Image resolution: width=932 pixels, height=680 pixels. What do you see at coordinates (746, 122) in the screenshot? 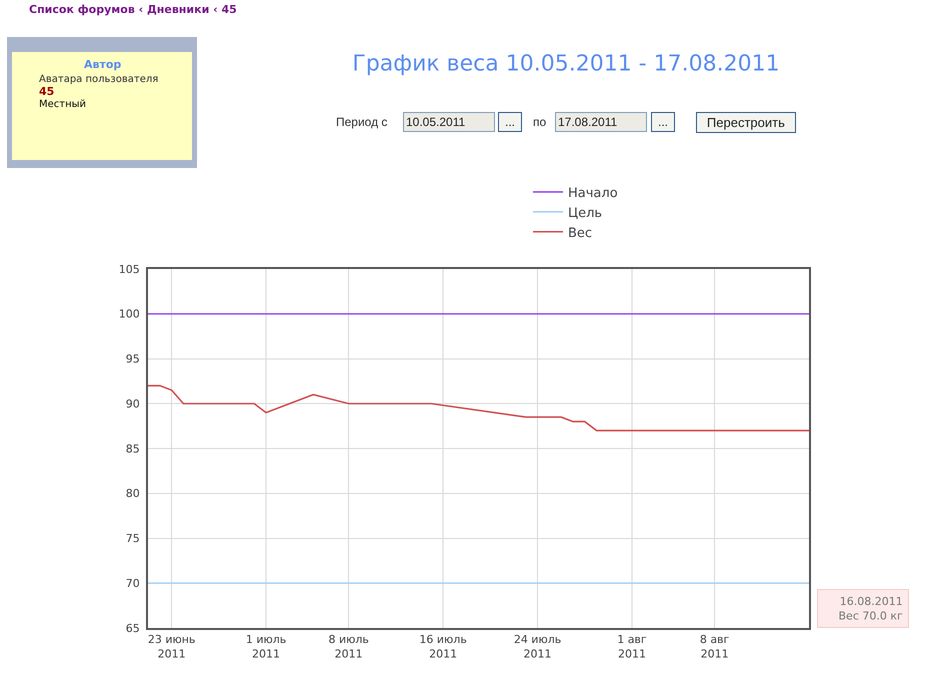
I see `text: Перестроить` at bounding box center [746, 122].